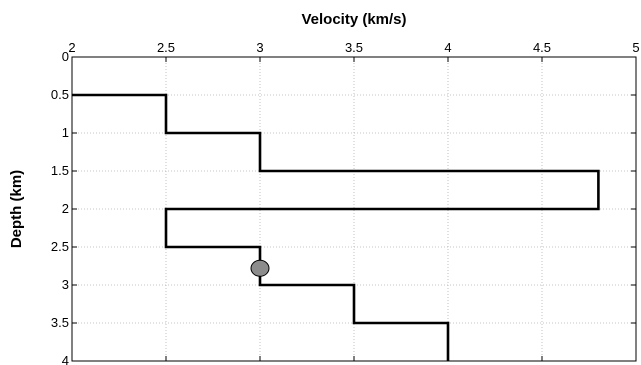  I want to click on y-axis-title: Depth (km), so click(16, 209).